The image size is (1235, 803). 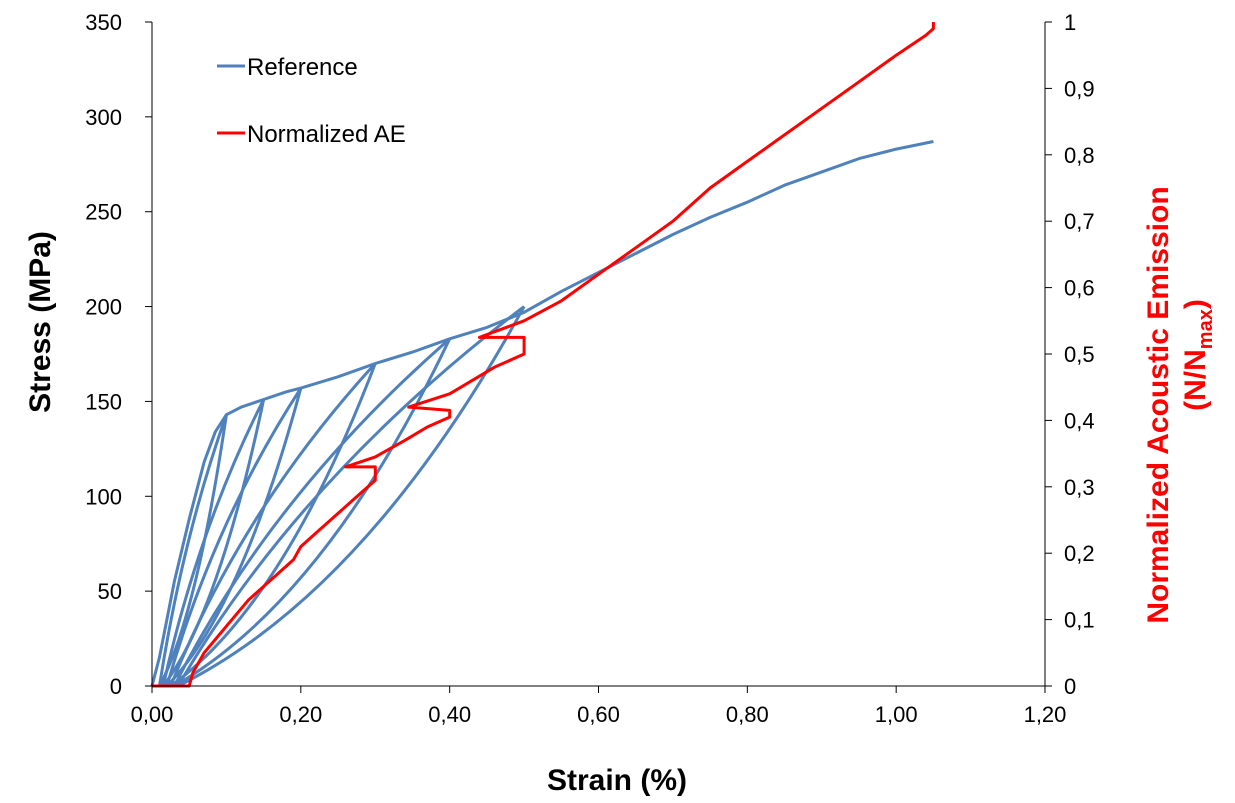 I want to click on y2-tick-label: 1, so click(x=1070, y=22).